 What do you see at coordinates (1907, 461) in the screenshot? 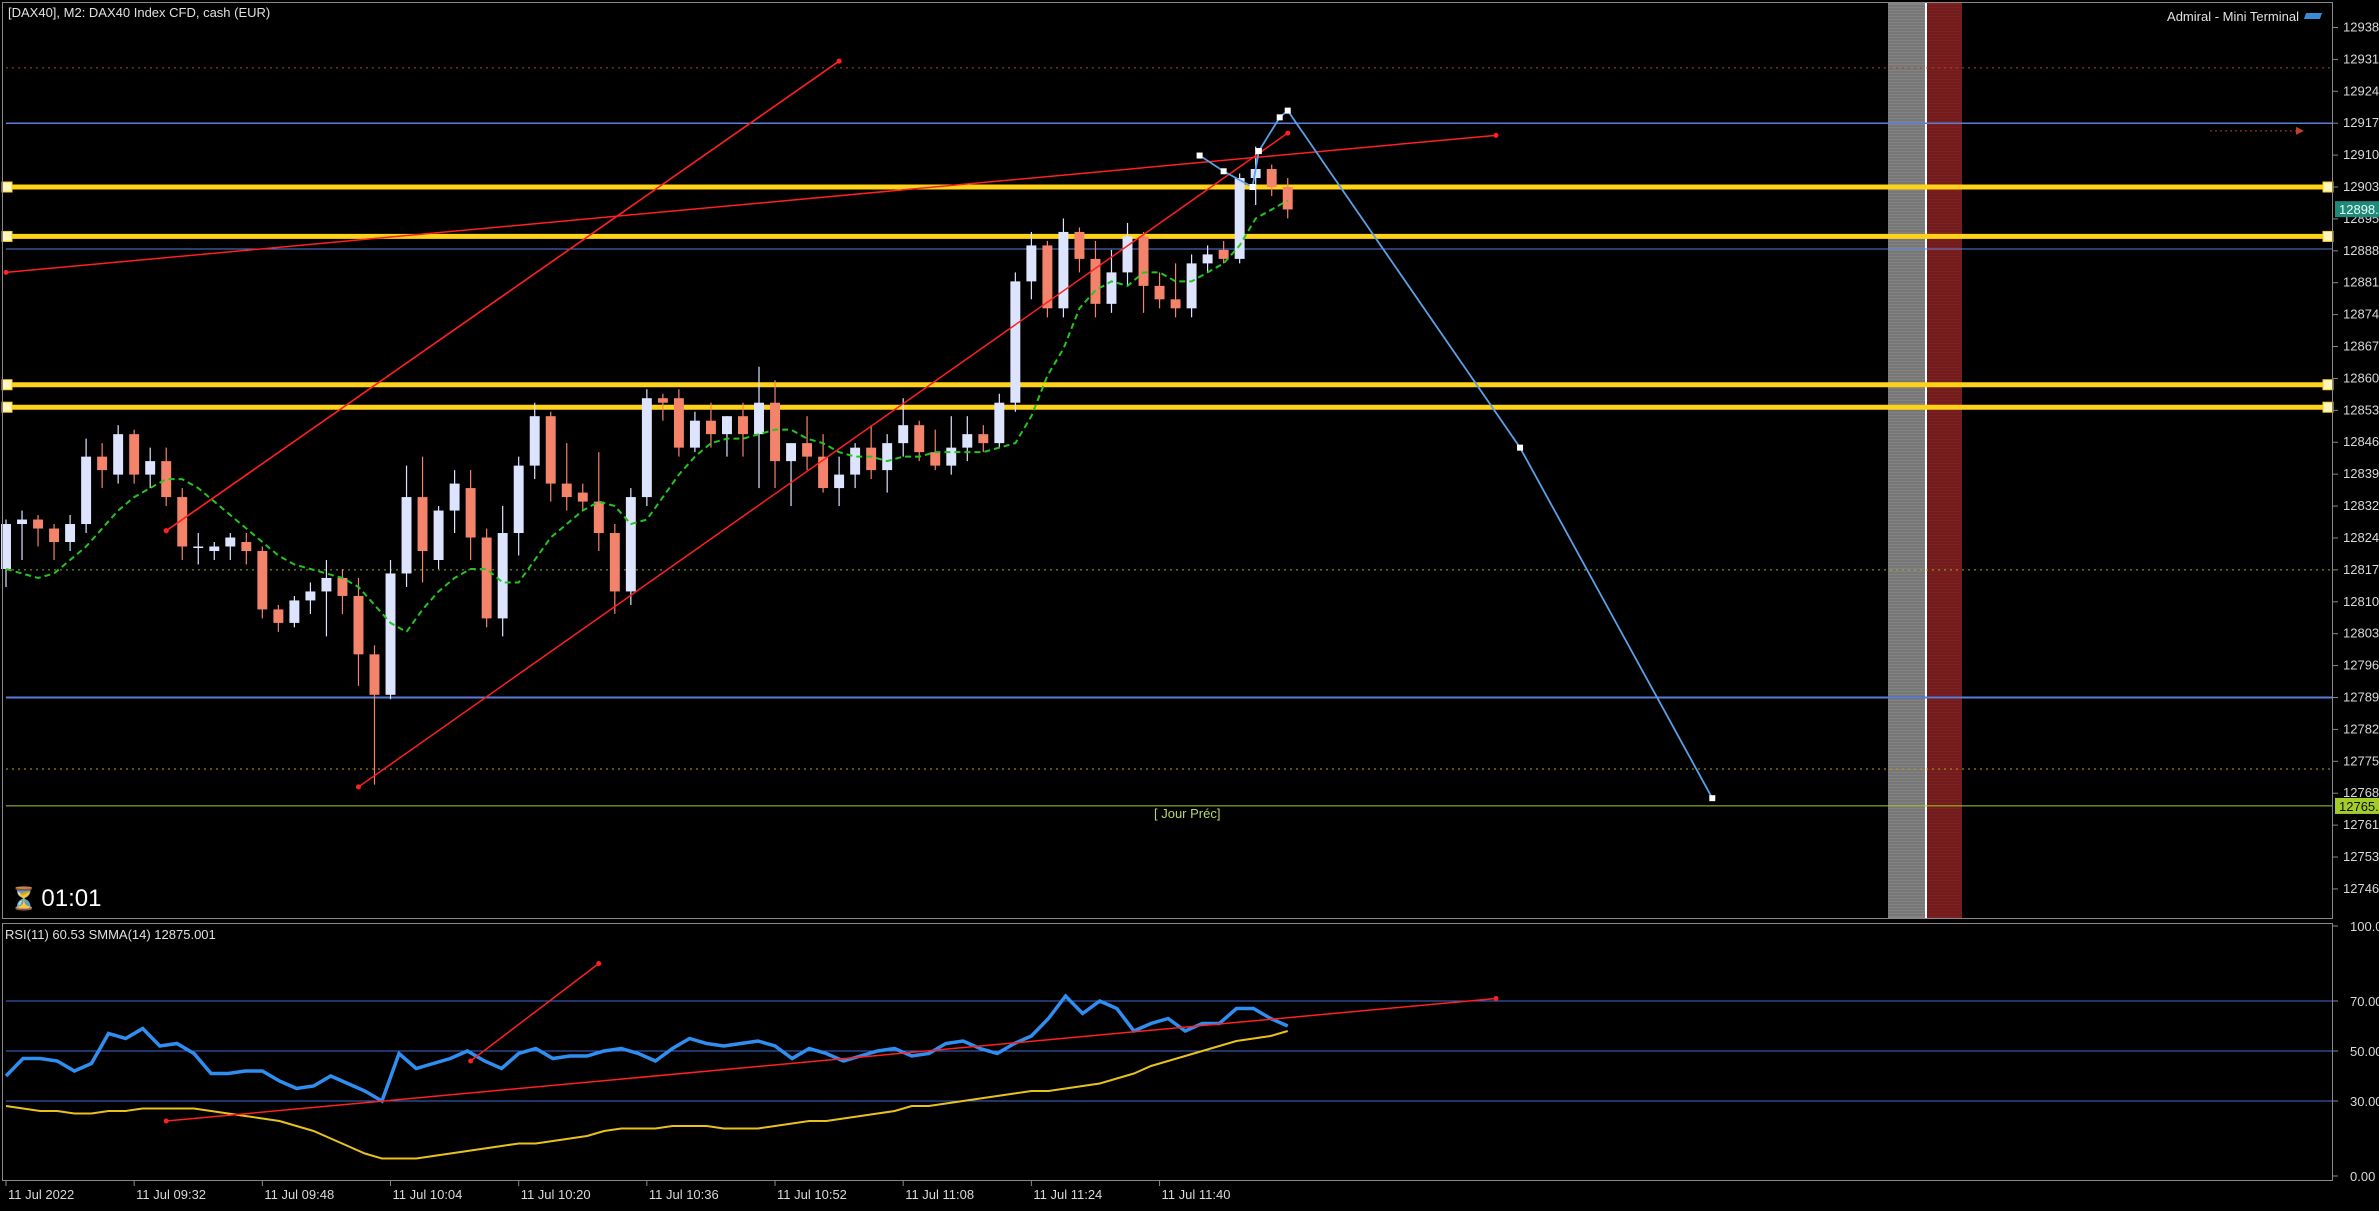
I see `session-zone-gray` at bounding box center [1907, 461].